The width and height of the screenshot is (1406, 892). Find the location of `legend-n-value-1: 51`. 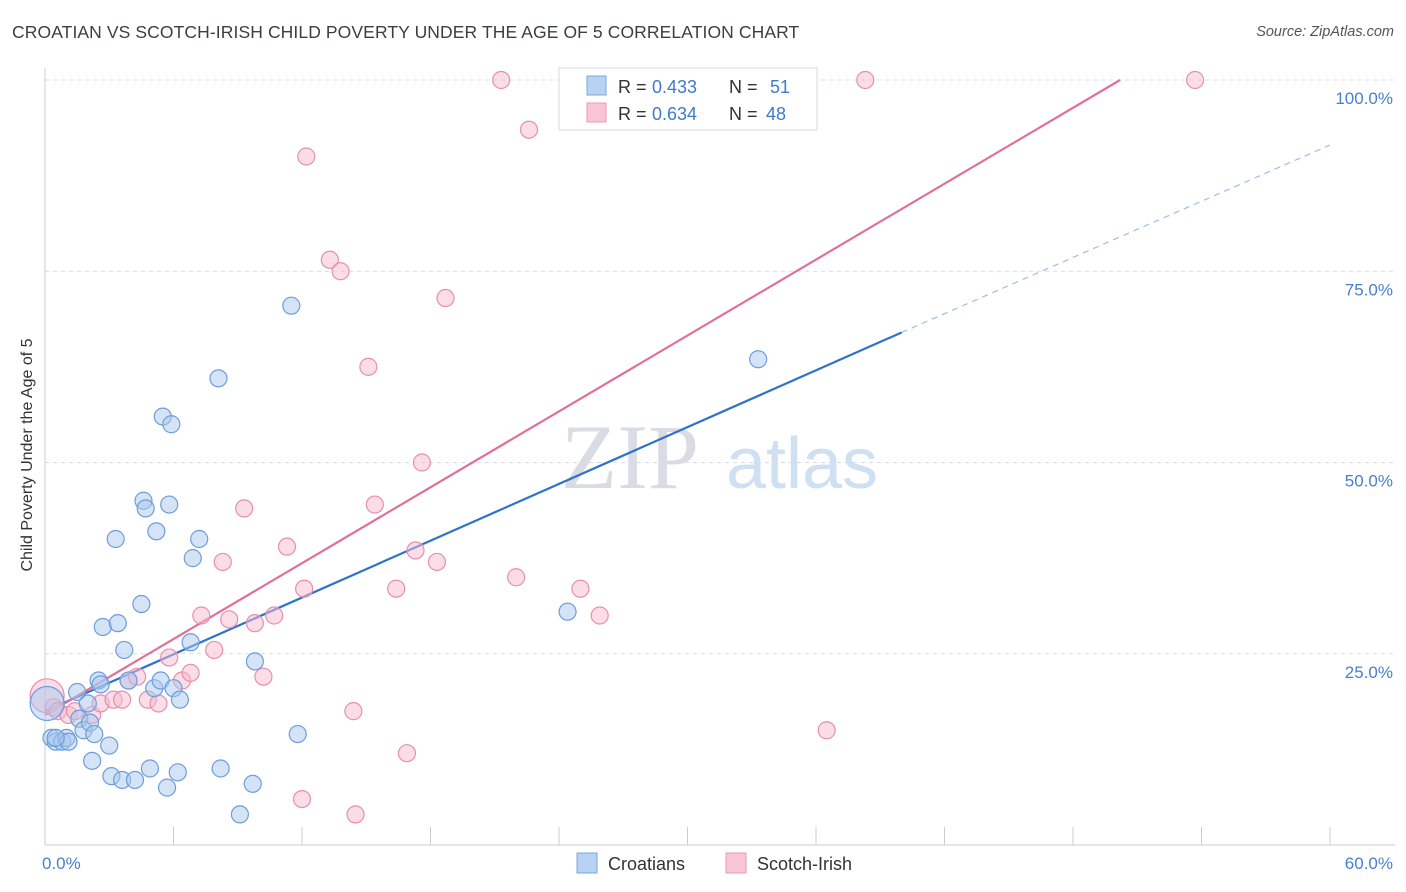

legend-n-value-1: 51 is located at coordinates (780, 87).